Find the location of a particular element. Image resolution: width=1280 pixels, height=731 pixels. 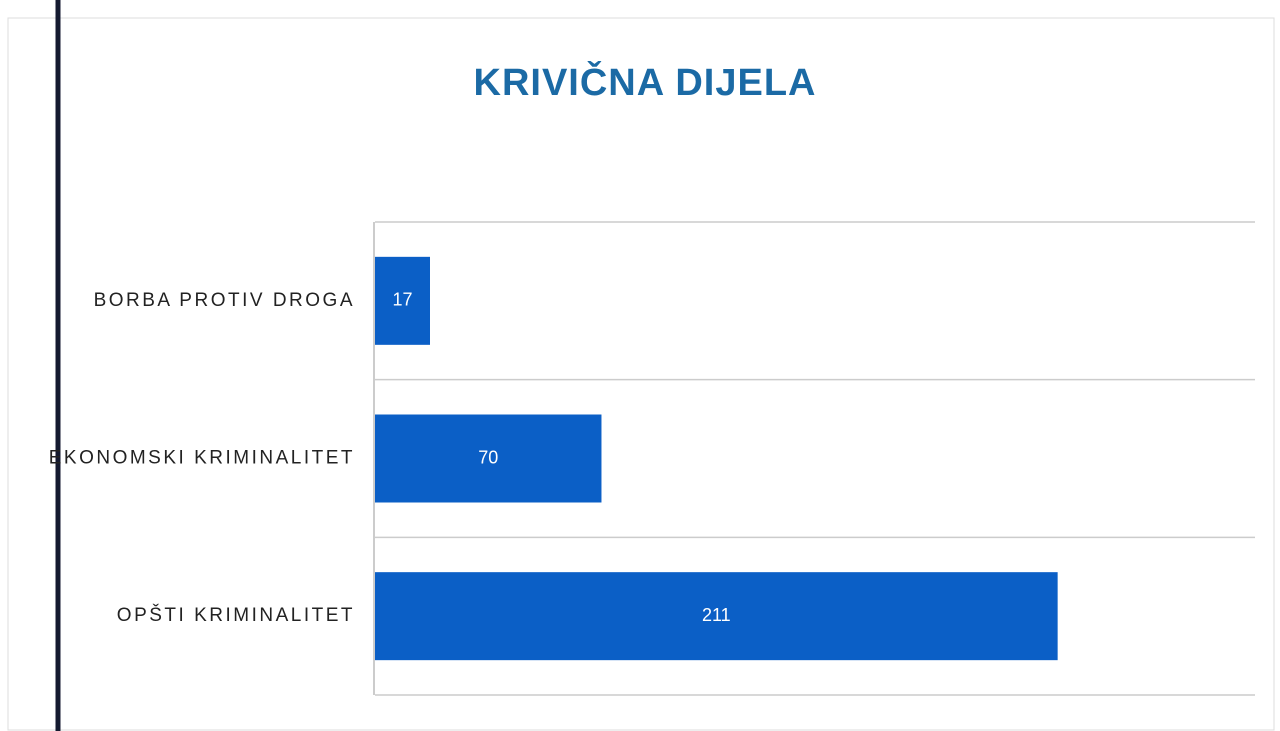

y-tick-label: BORBA PROTIV DROGA is located at coordinates (224, 300).